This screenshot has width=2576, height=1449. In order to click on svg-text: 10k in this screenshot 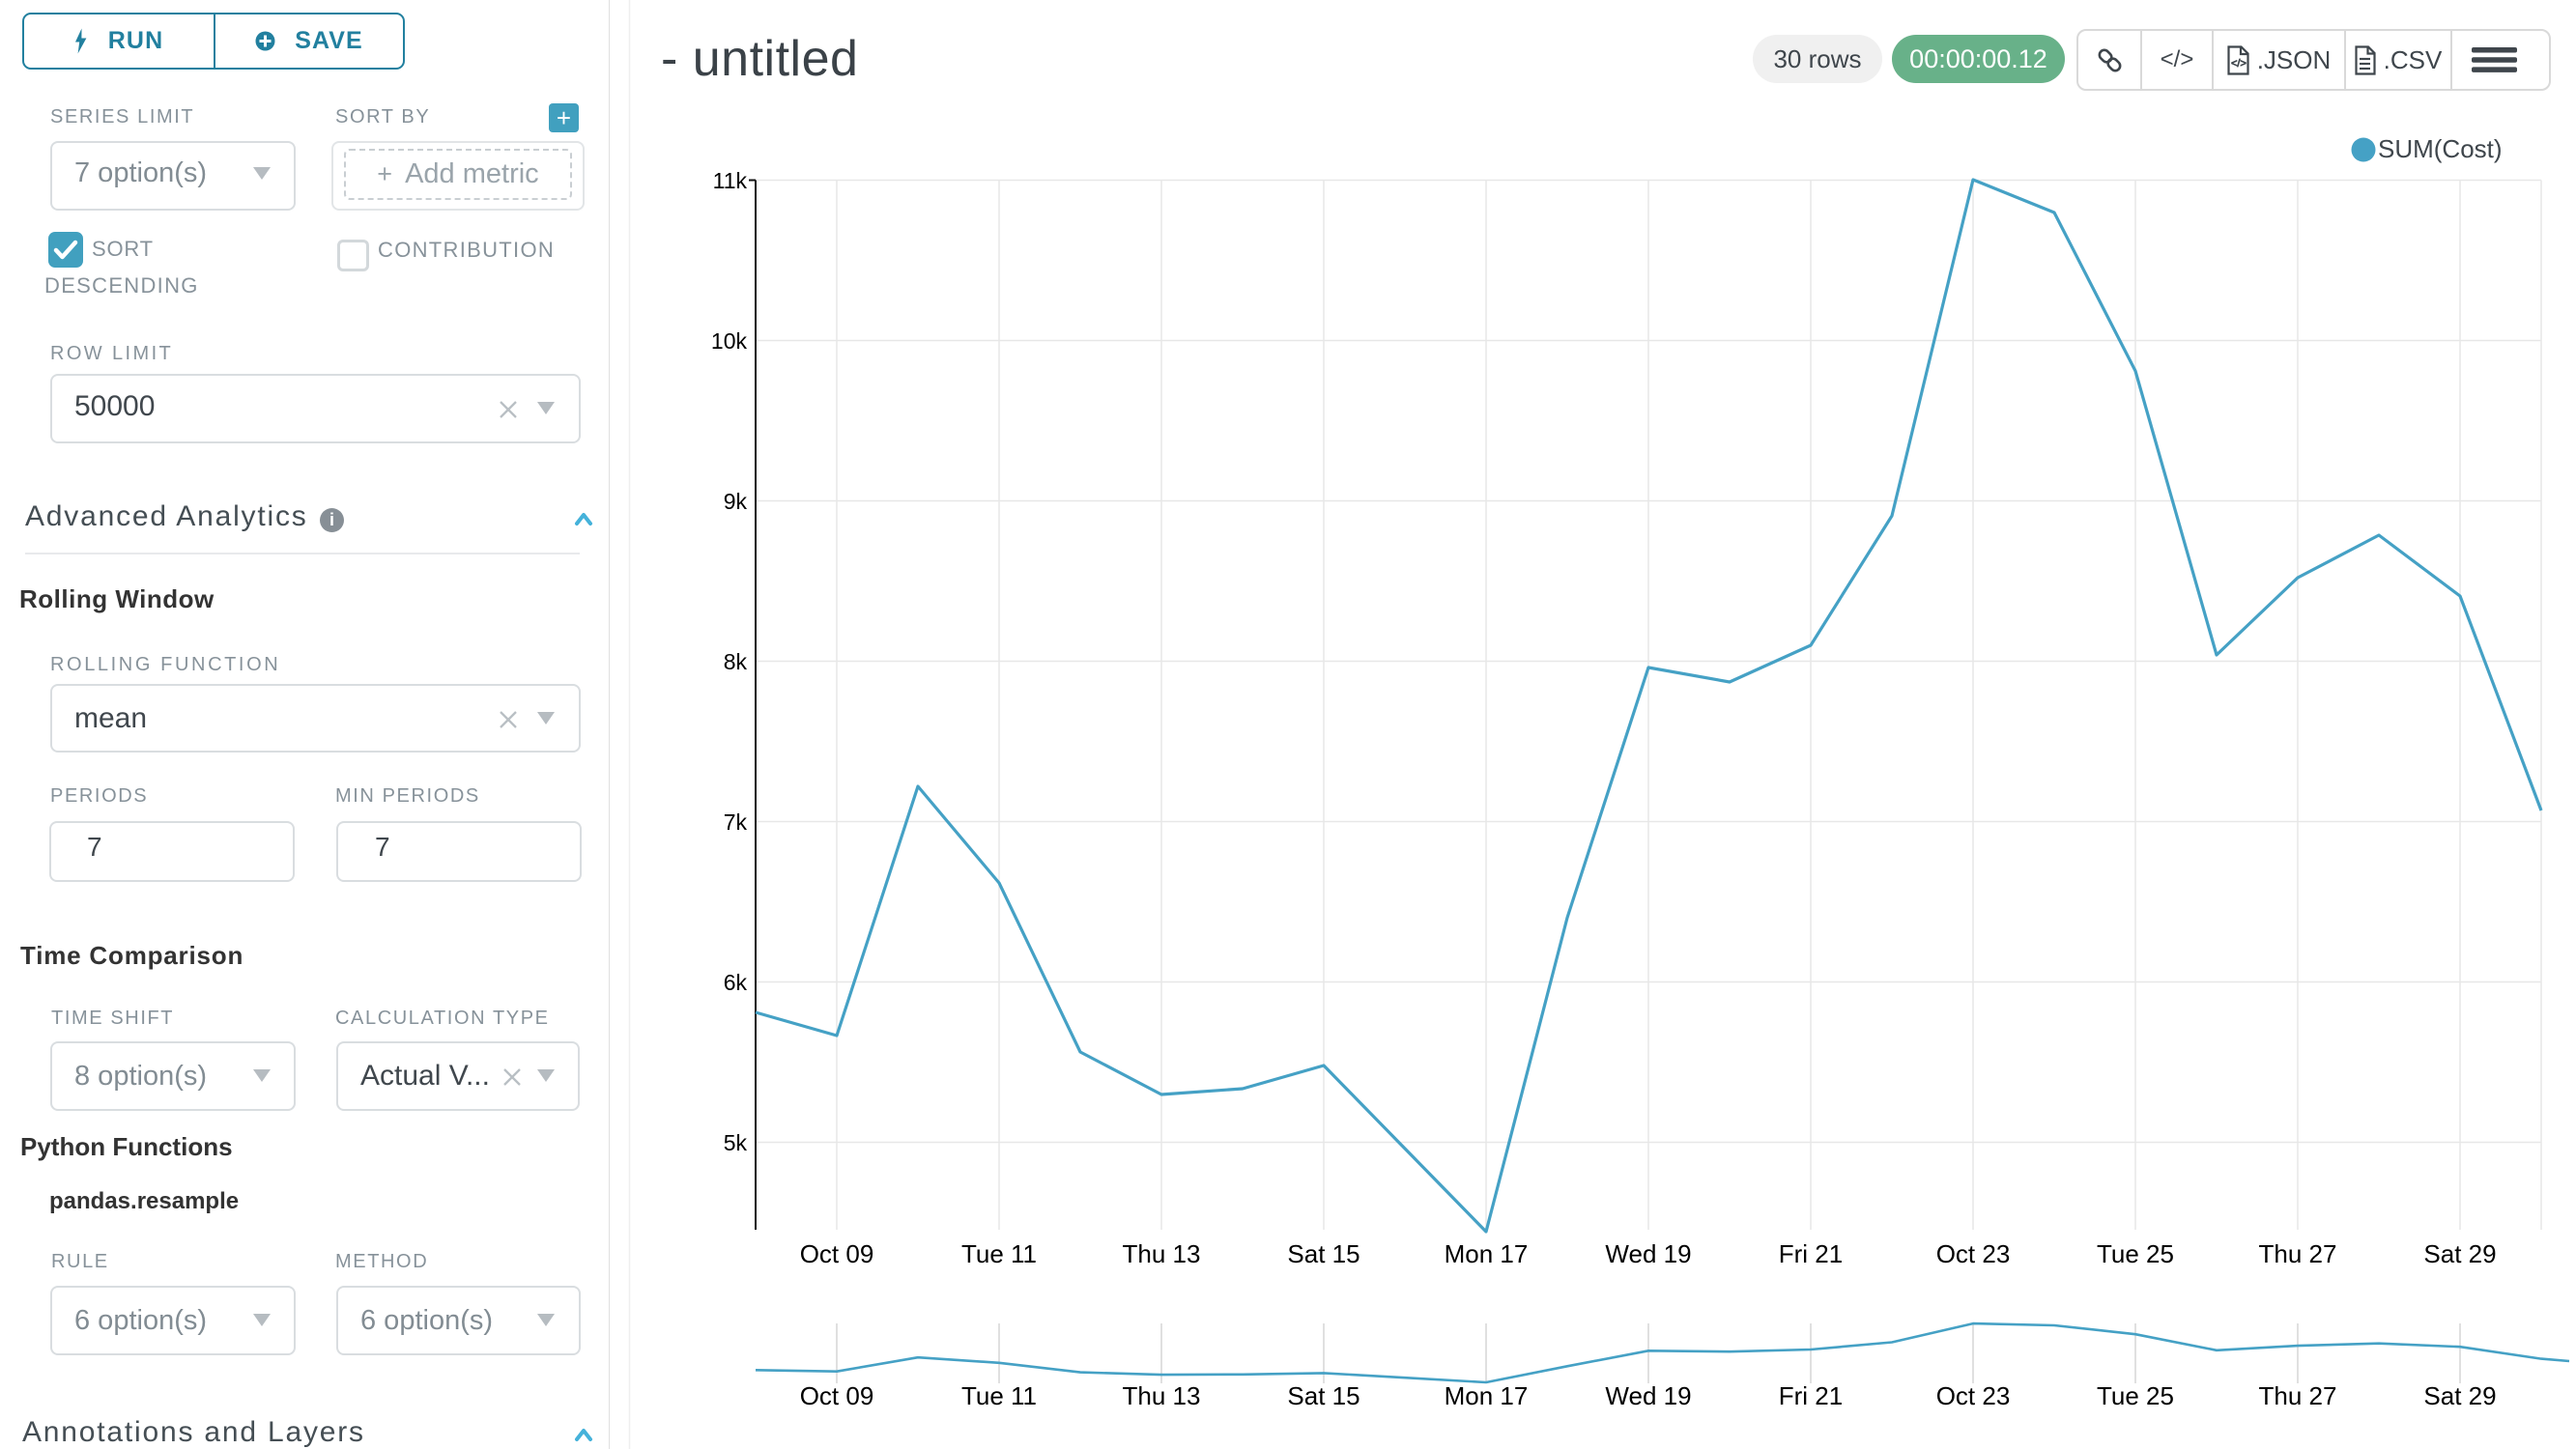, I will do `click(730, 341)`.